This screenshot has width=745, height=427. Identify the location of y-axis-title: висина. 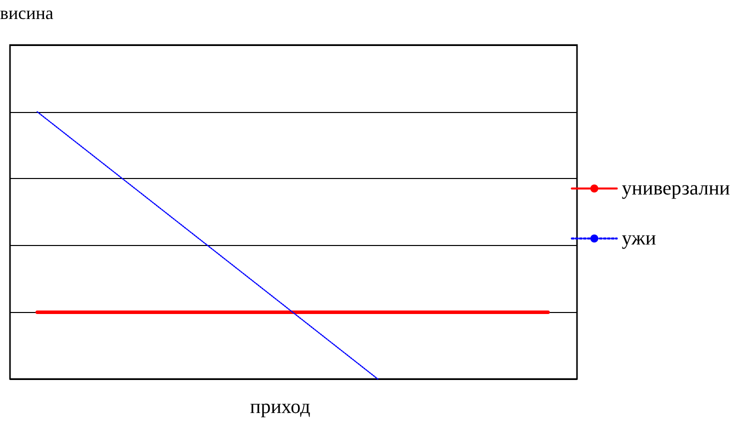
(27, 13).